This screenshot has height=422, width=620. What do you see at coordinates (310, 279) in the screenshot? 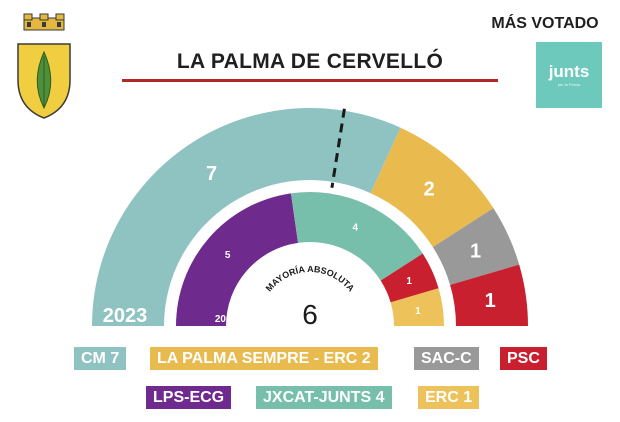
I see `majority-label: MAYORÍA ABSOLUTA` at bounding box center [310, 279].